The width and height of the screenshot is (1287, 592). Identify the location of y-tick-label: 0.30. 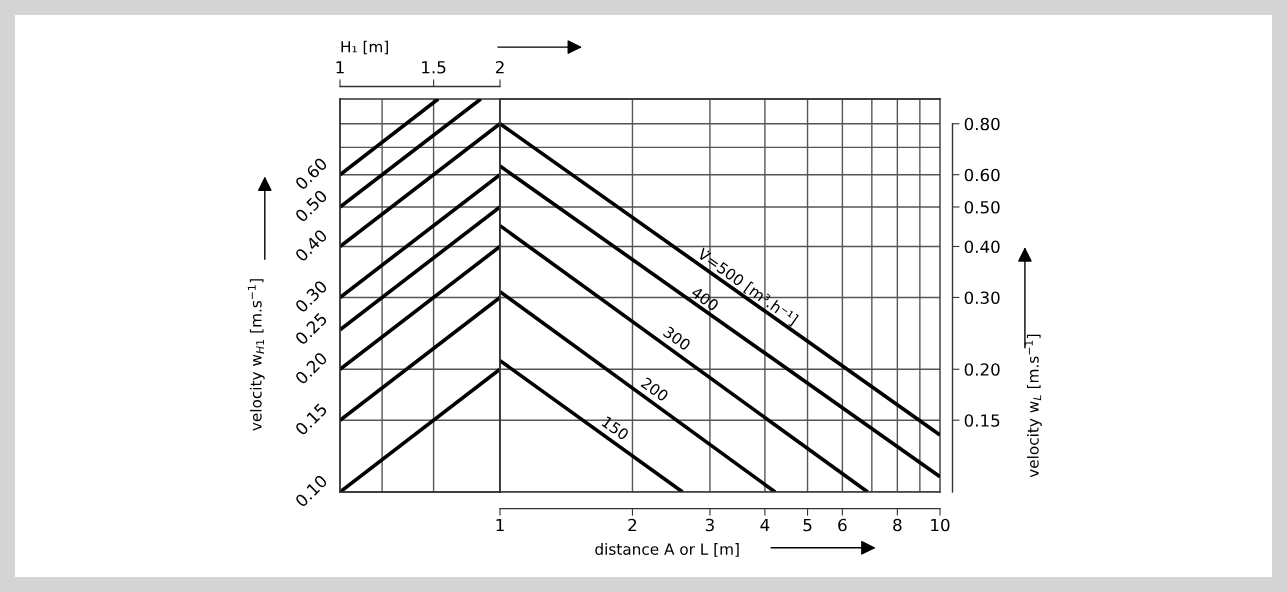
(982, 298).